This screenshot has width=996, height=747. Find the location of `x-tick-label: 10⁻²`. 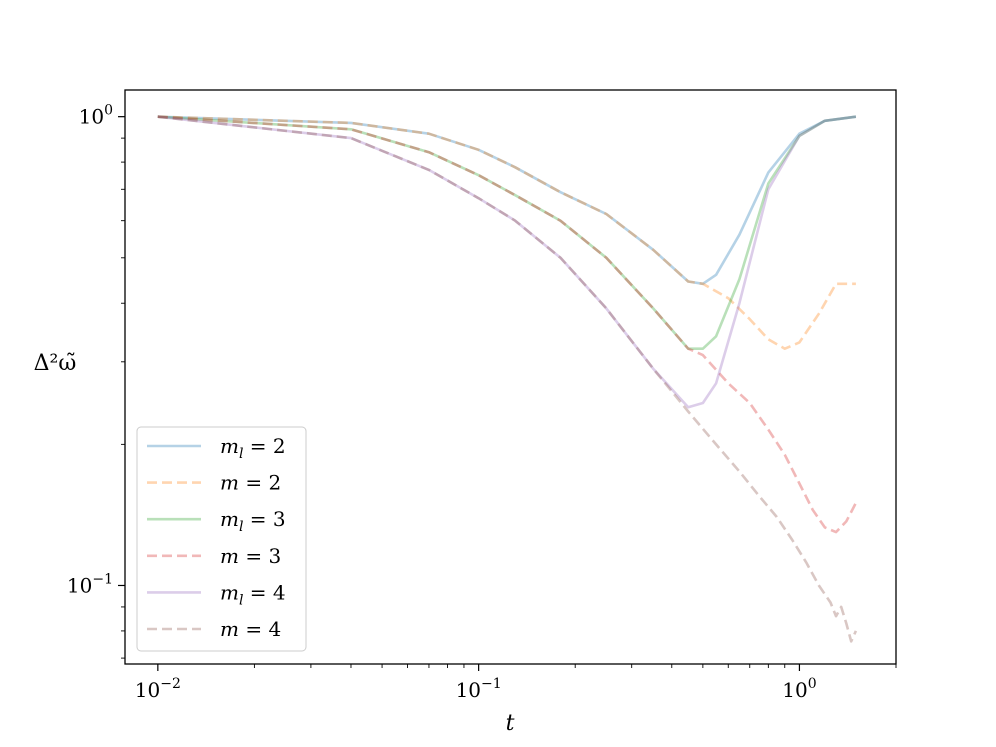

x-tick-label: 10⁻² is located at coordinates (158, 689).